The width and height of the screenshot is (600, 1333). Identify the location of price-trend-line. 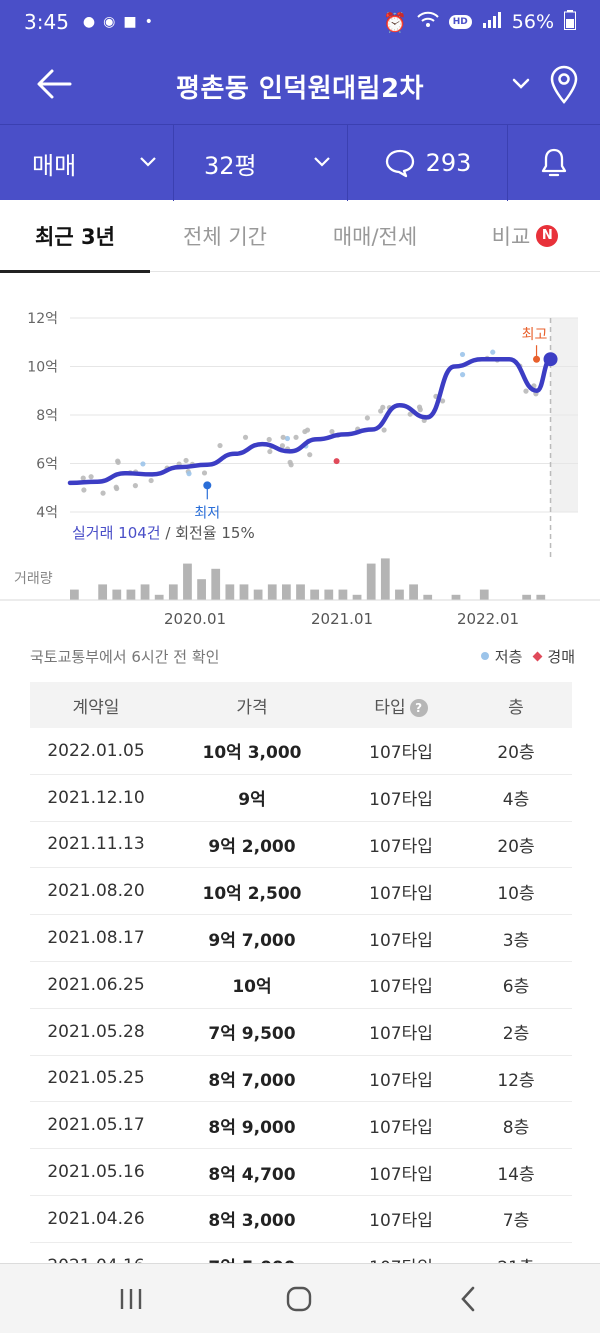
(310, 421).